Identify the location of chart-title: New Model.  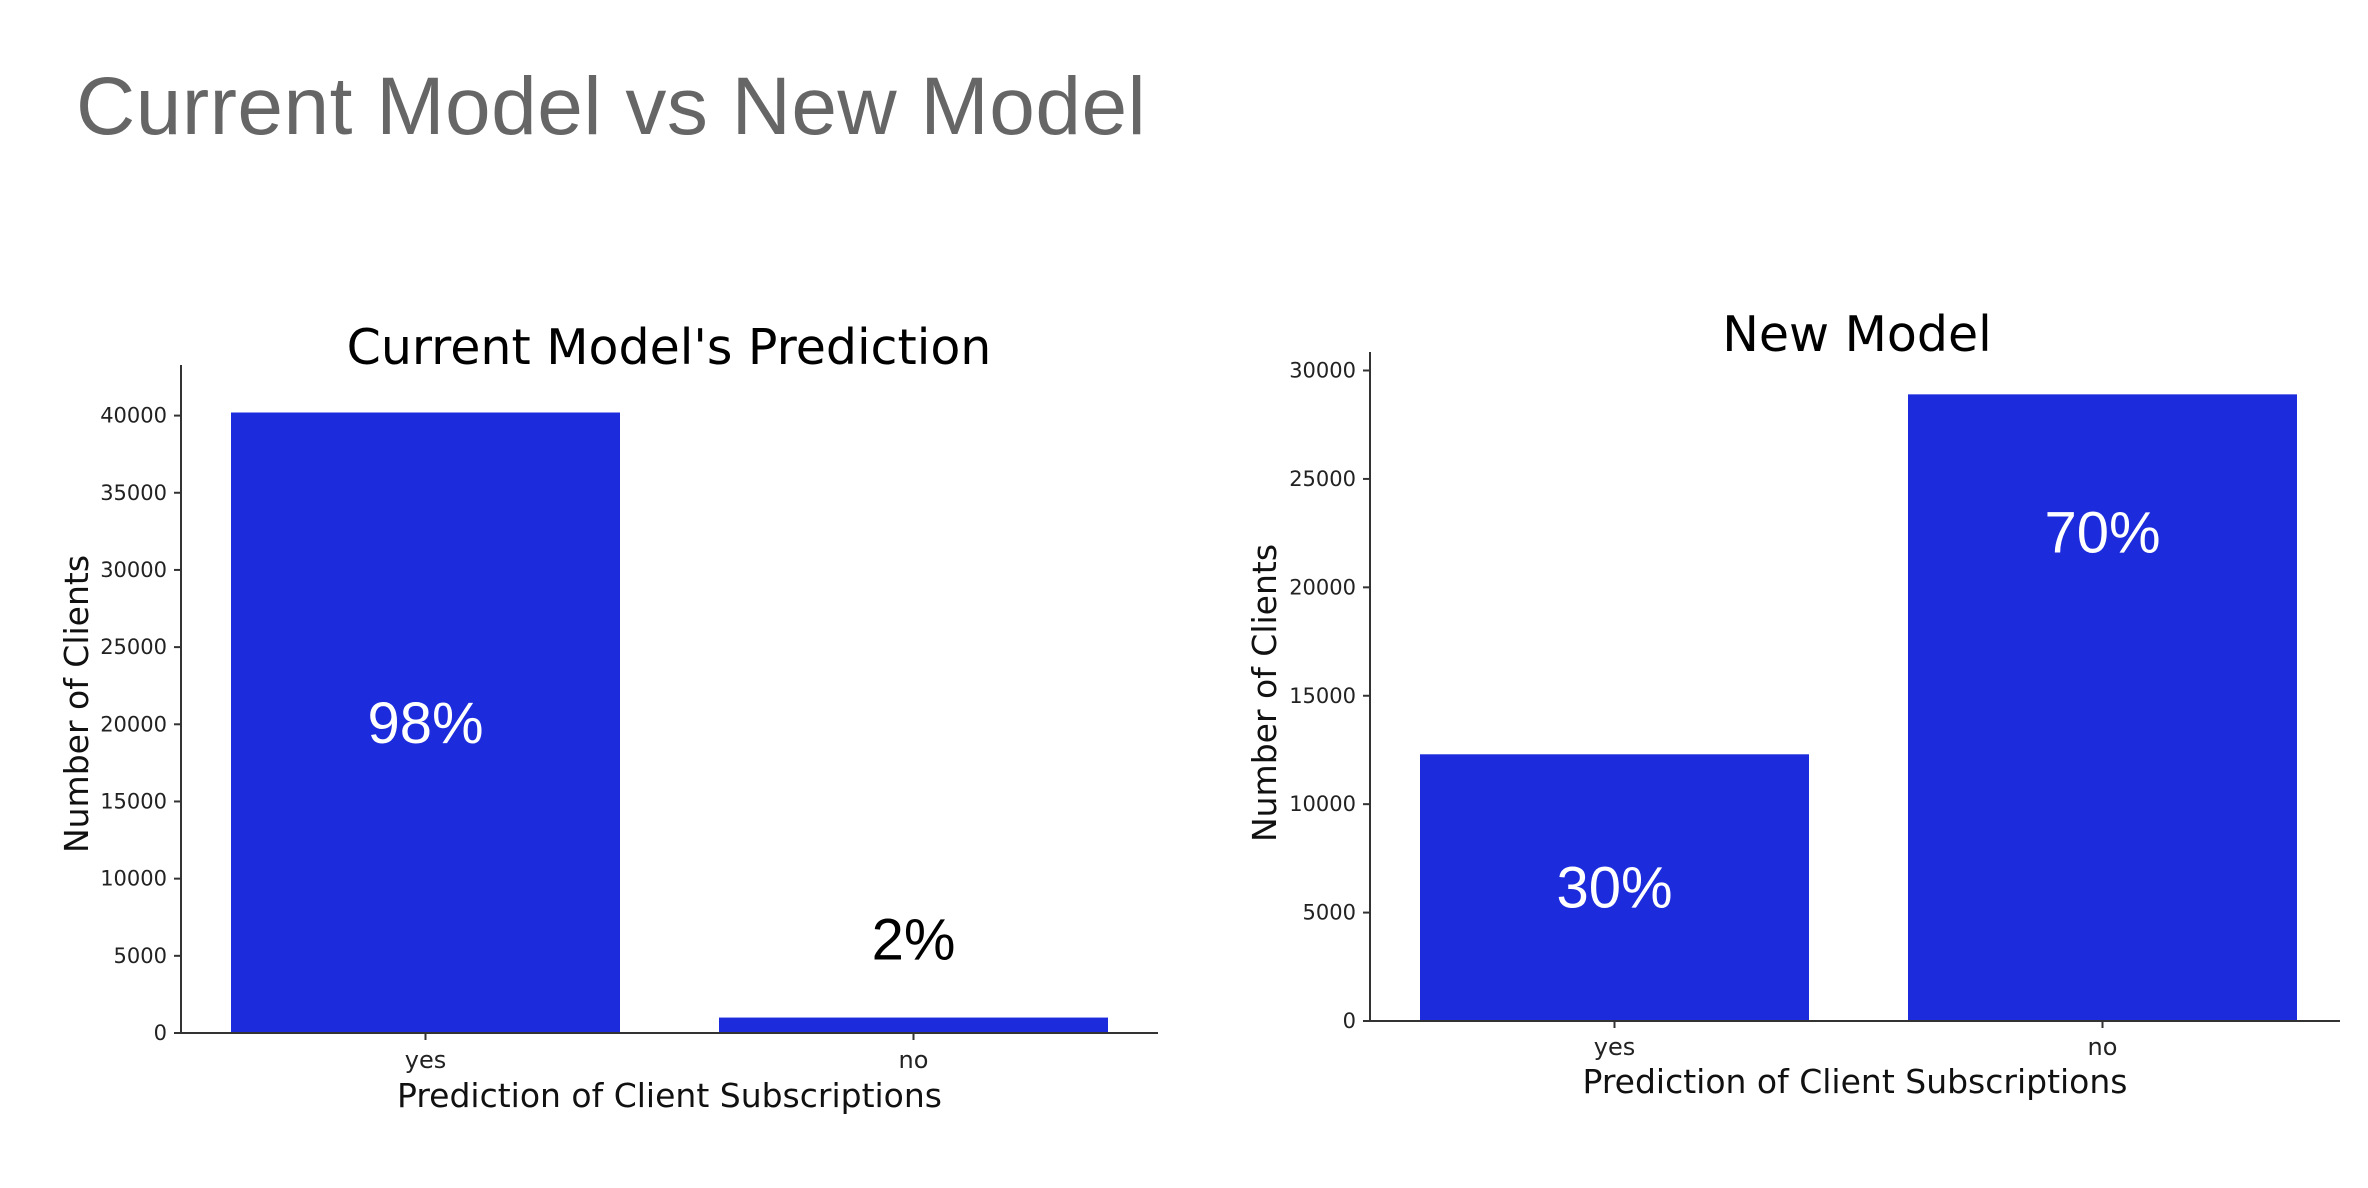
(1857, 334).